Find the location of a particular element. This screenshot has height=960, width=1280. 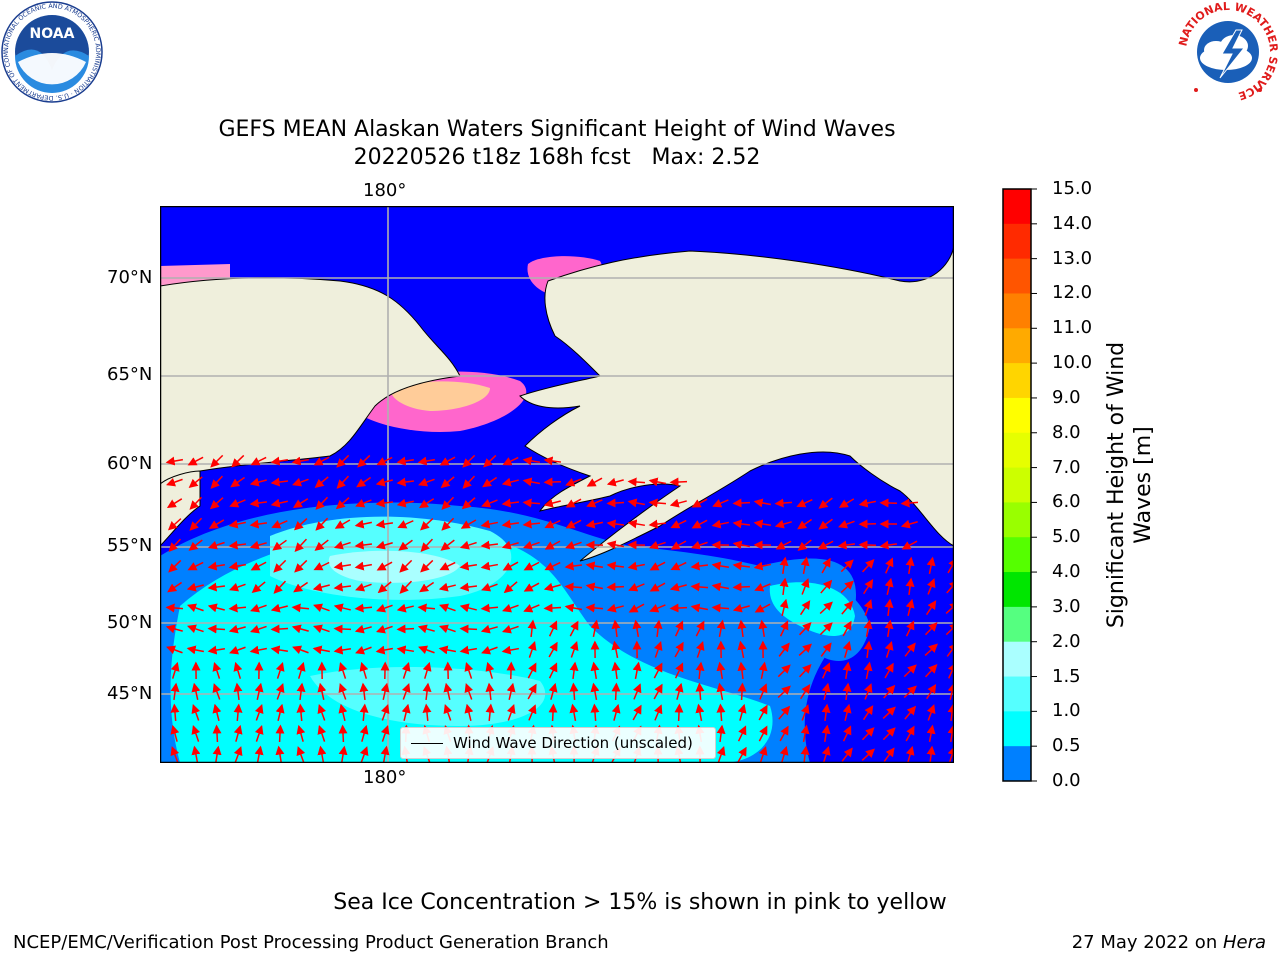

credit-host: Hera is located at coordinates (1244, 942).